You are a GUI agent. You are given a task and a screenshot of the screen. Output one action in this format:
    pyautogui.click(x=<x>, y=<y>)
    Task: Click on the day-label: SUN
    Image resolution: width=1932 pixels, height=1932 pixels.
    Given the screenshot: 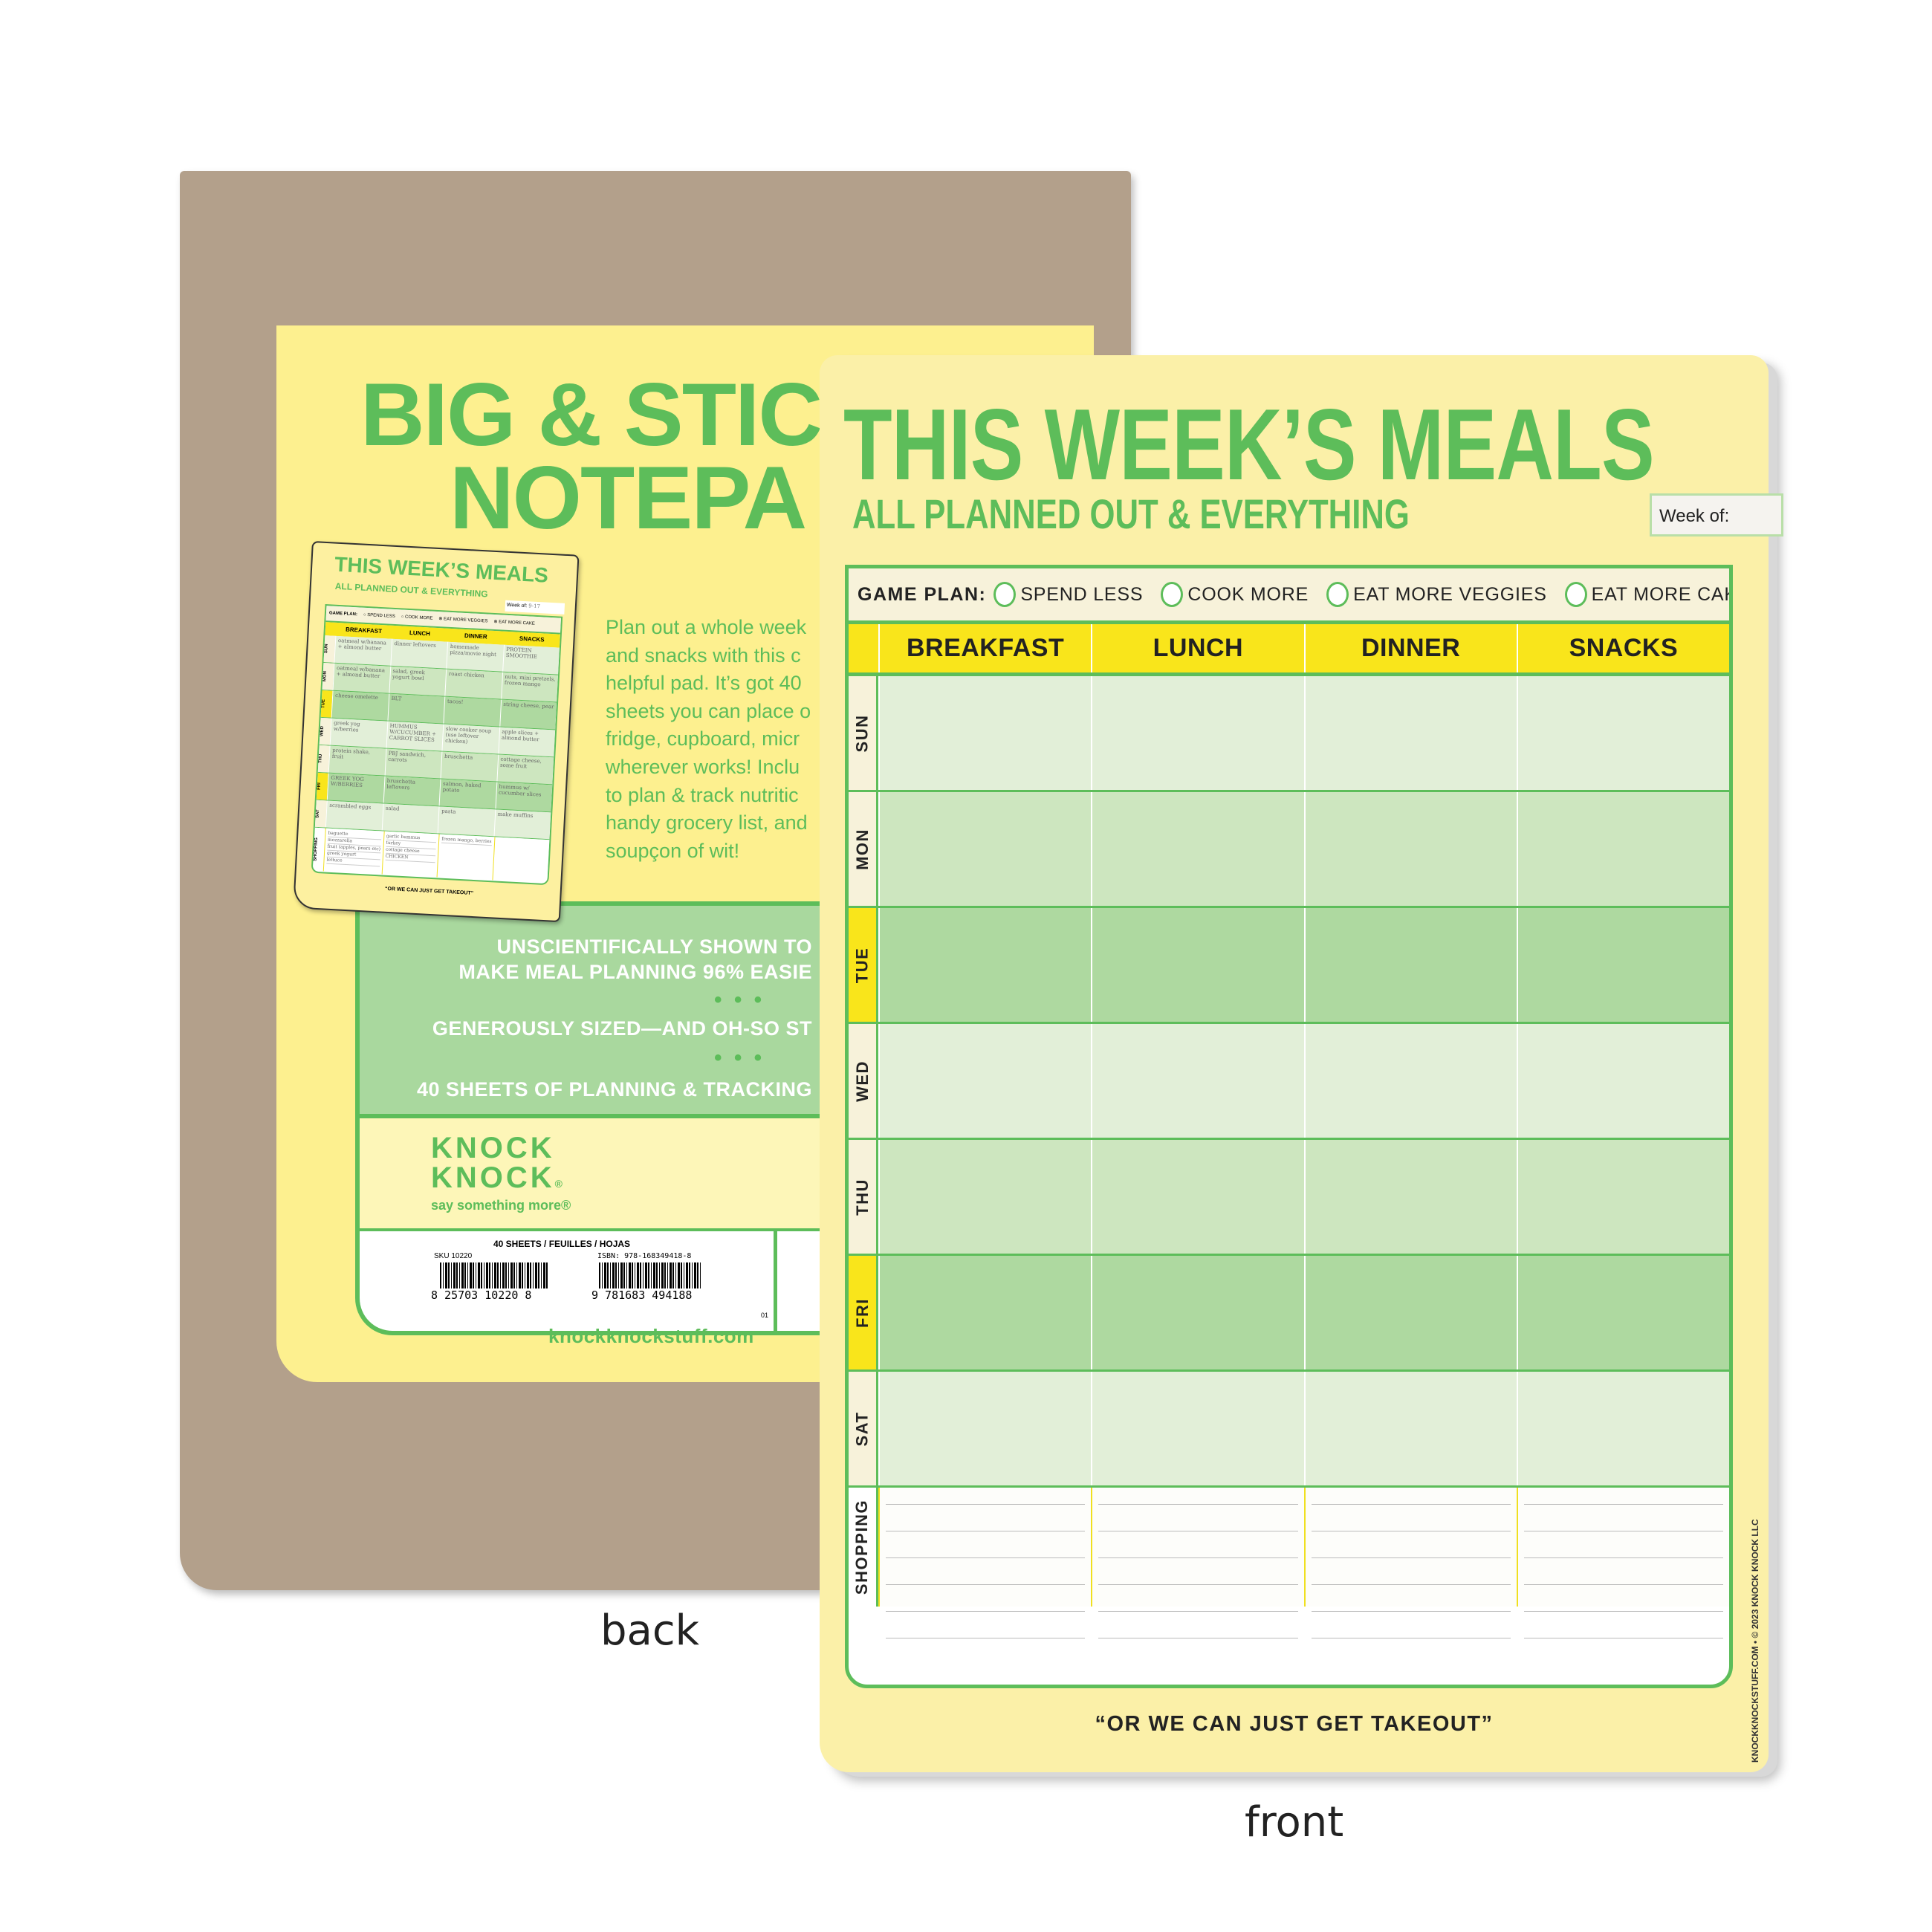 What is the action you would take?
    pyautogui.click(x=863, y=733)
    